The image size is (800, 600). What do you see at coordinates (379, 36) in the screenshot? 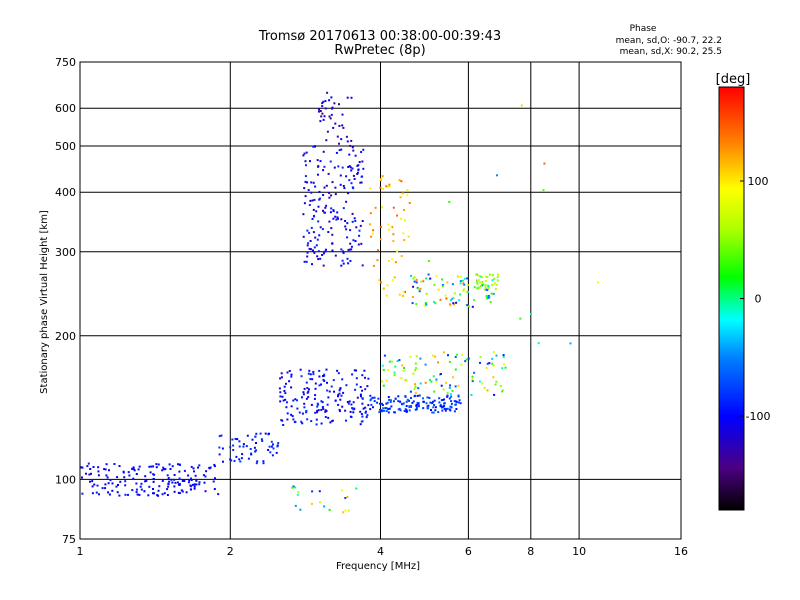
I see `chart-title: Tromsø 20170613 00:38:00-00:39:43` at bounding box center [379, 36].